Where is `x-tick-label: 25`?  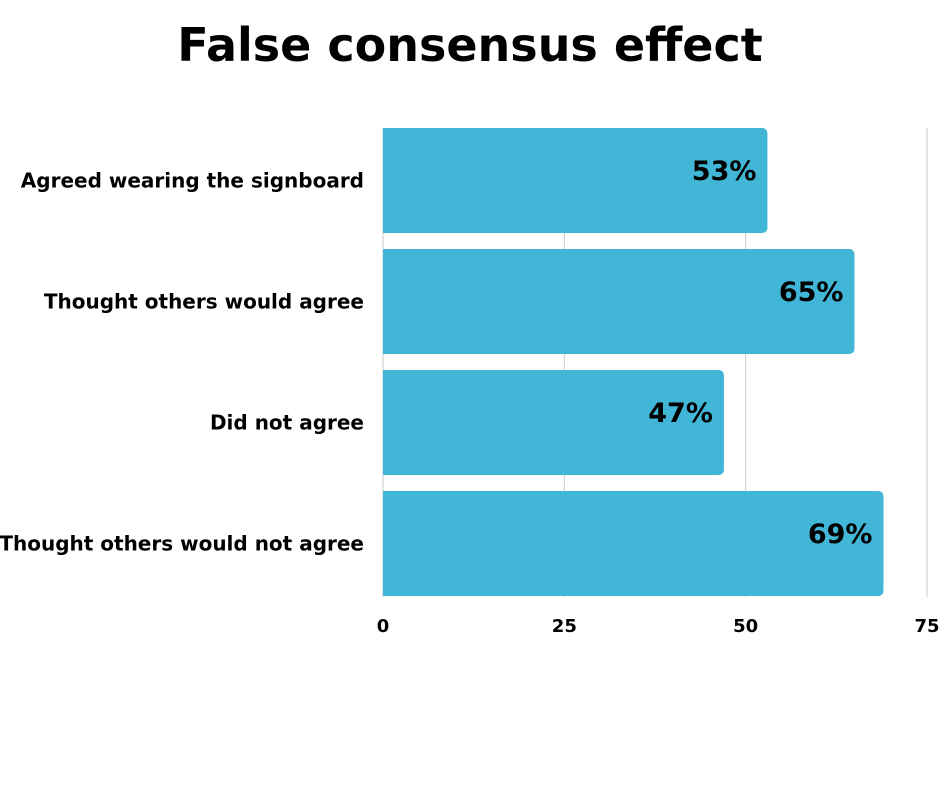 x-tick-label: 25 is located at coordinates (564, 626).